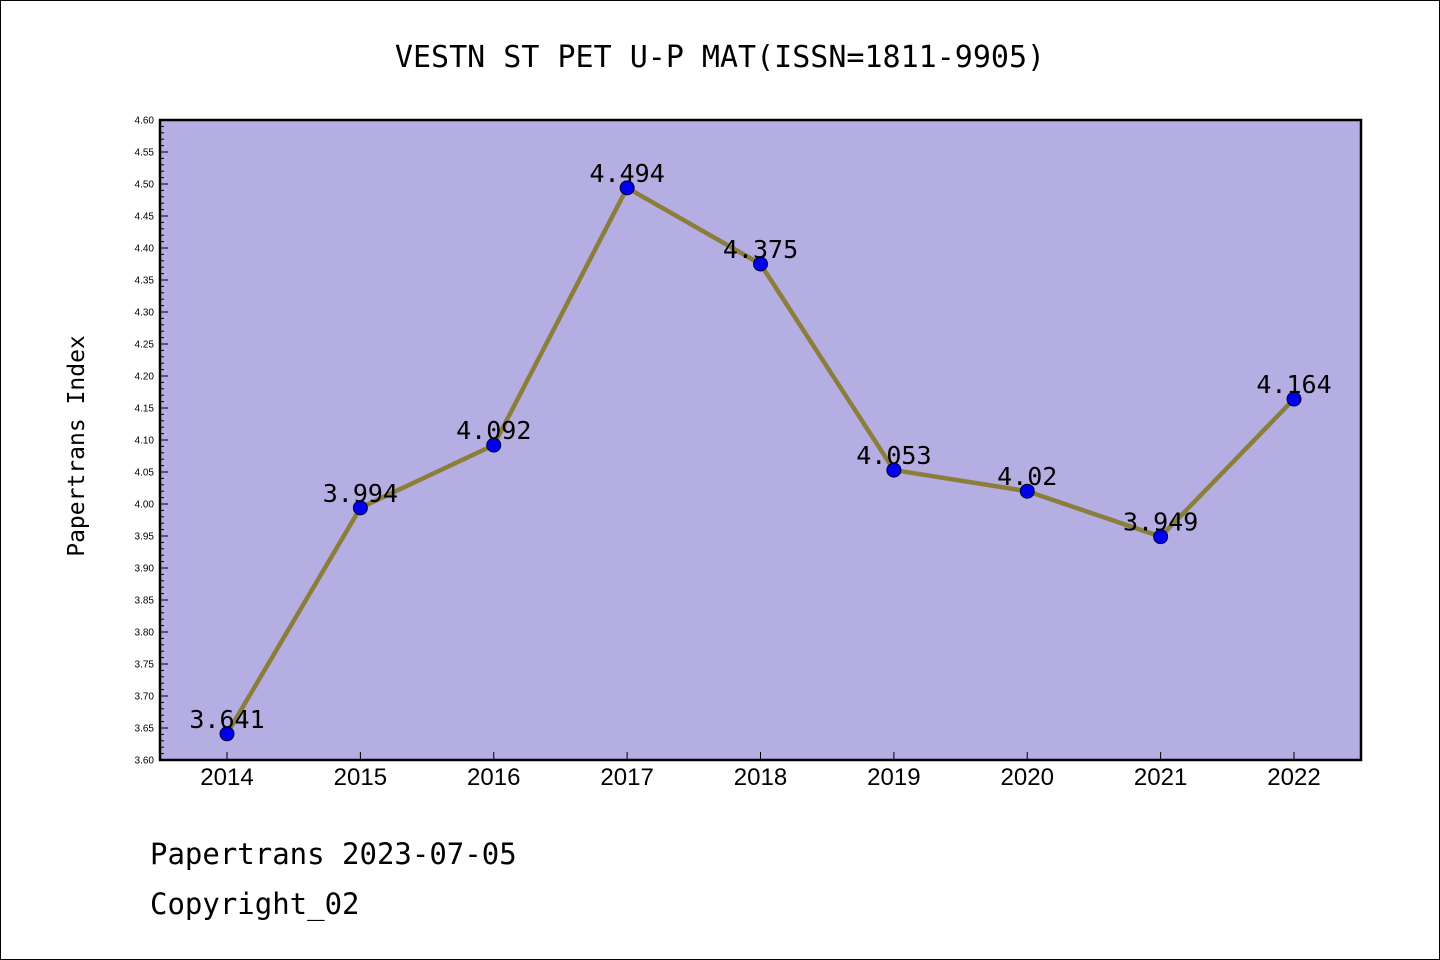 This screenshot has height=960, width=1440. Describe the element at coordinates (145, 601) in the screenshot. I see `y-tick-label: 3.85` at that location.